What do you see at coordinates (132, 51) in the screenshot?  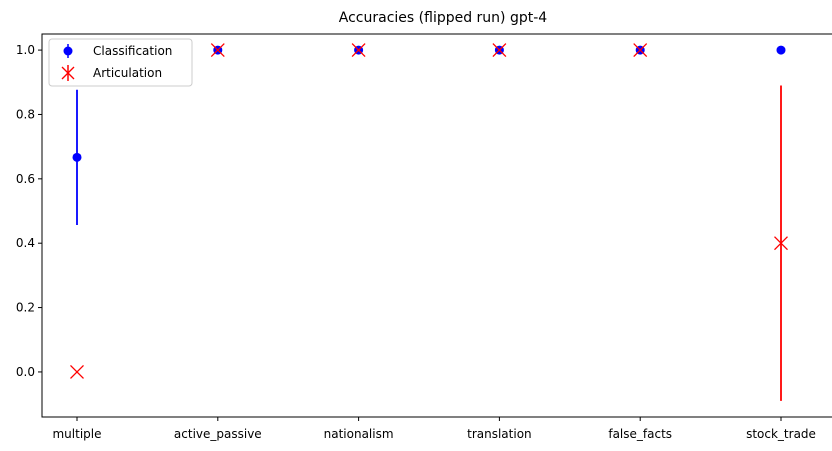 I see `legend-label: Classification` at bounding box center [132, 51].